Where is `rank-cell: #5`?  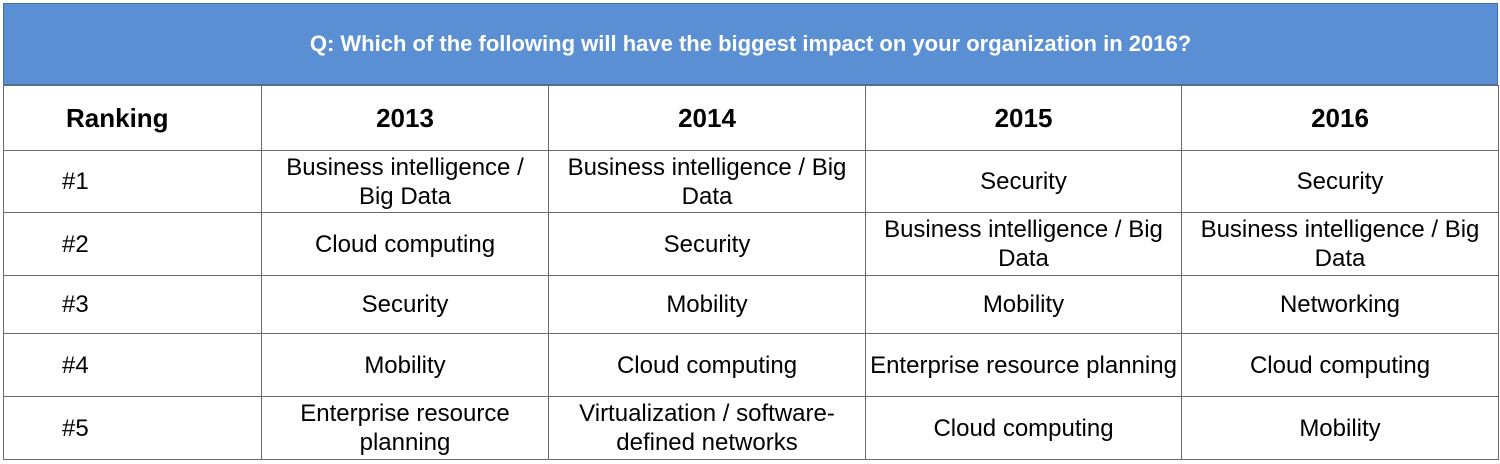 rank-cell: #5 is located at coordinates (132, 428).